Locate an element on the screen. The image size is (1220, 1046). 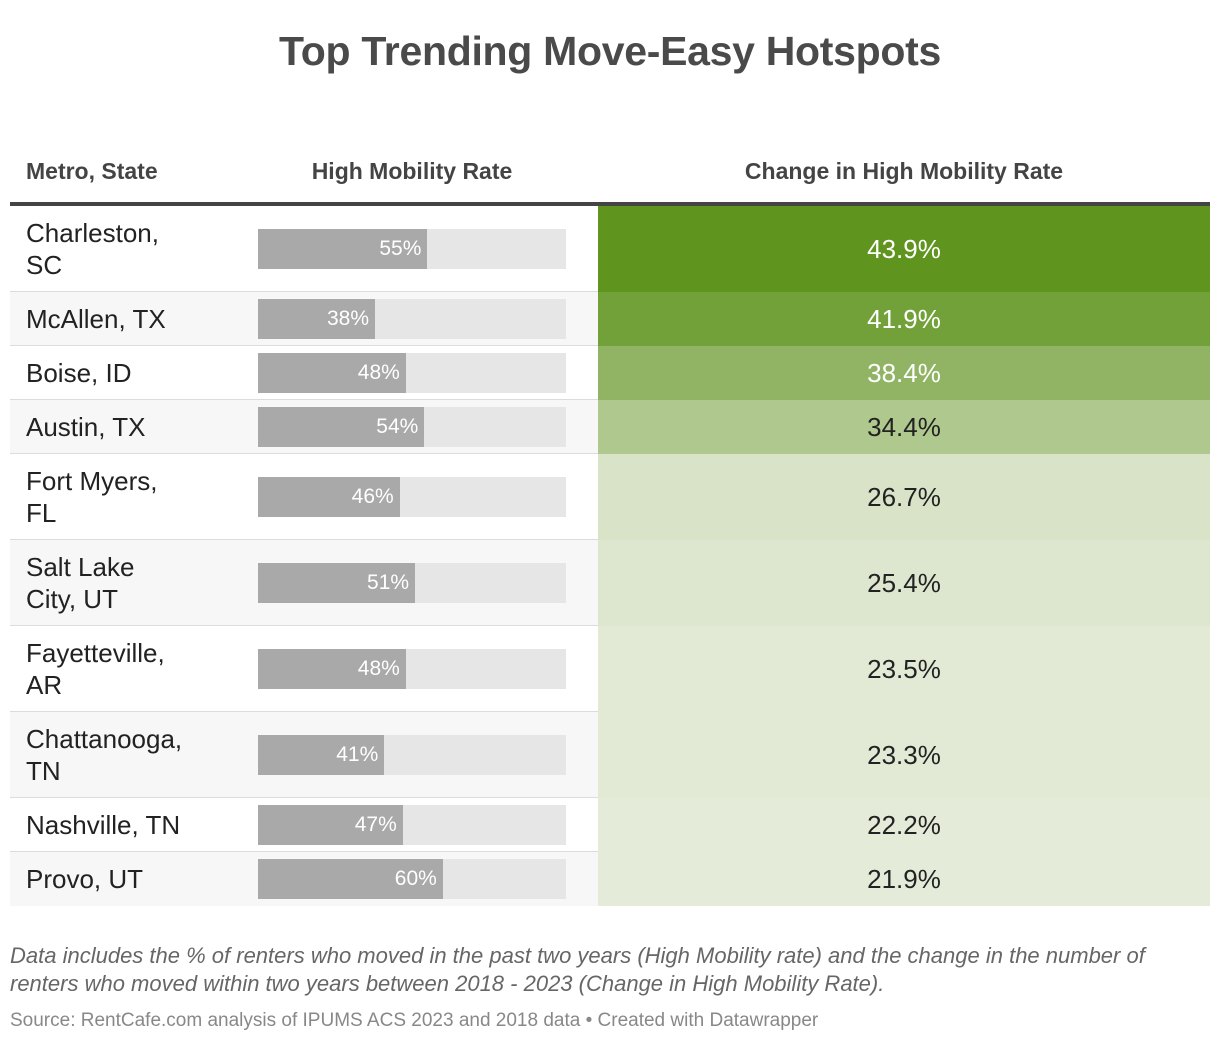
table-row: Boise, ID 48% 38.4% is located at coordinates (610, 373).